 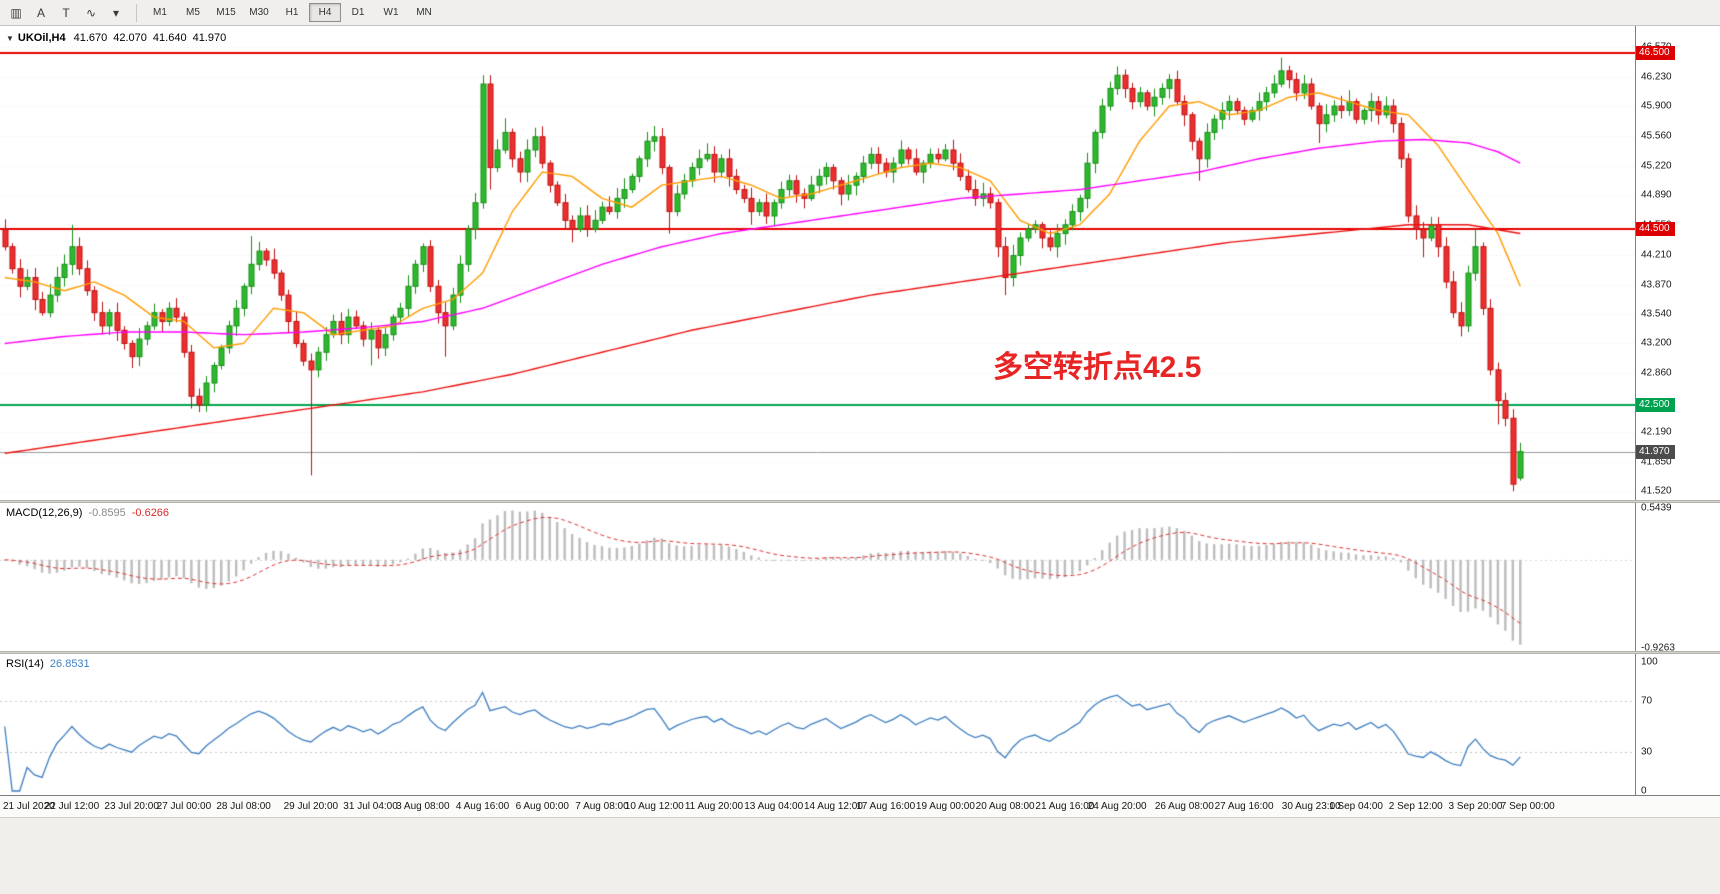 What do you see at coordinates (44, 513) in the screenshot?
I see `macd-name: MACD(12,26,9)` at bounding box center [44, 513].